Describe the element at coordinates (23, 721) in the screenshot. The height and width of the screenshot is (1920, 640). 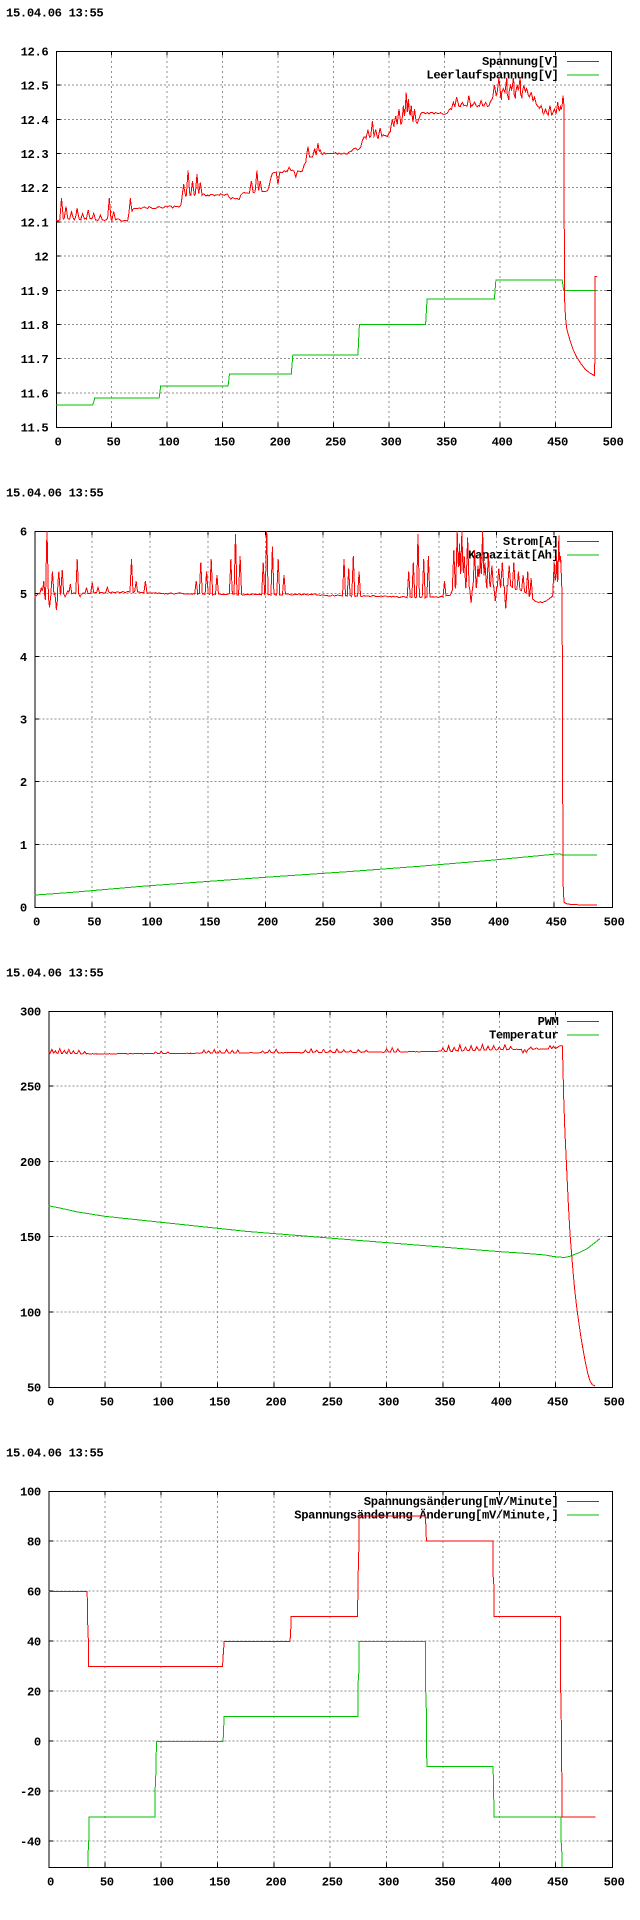
I see `svg-text: 3` at that location.